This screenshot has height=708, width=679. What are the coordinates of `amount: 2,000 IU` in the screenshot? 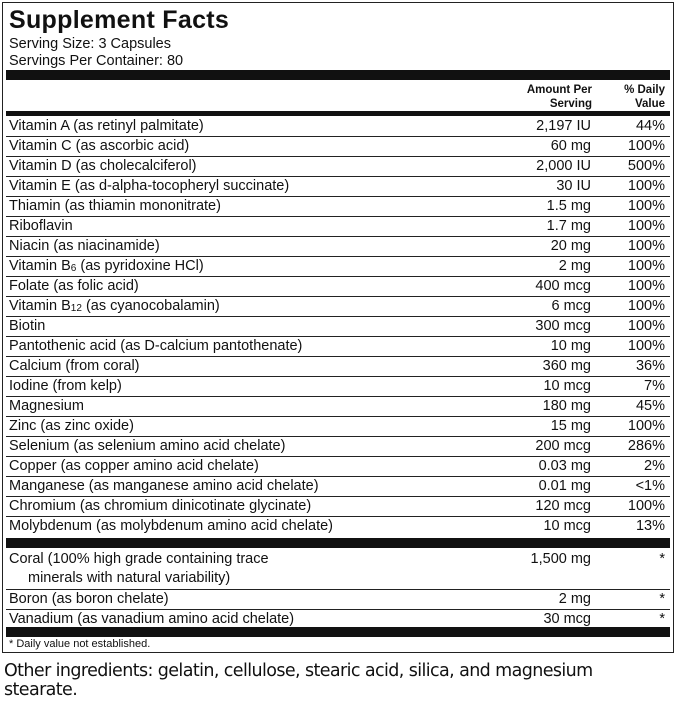 It's located at (563, 166).